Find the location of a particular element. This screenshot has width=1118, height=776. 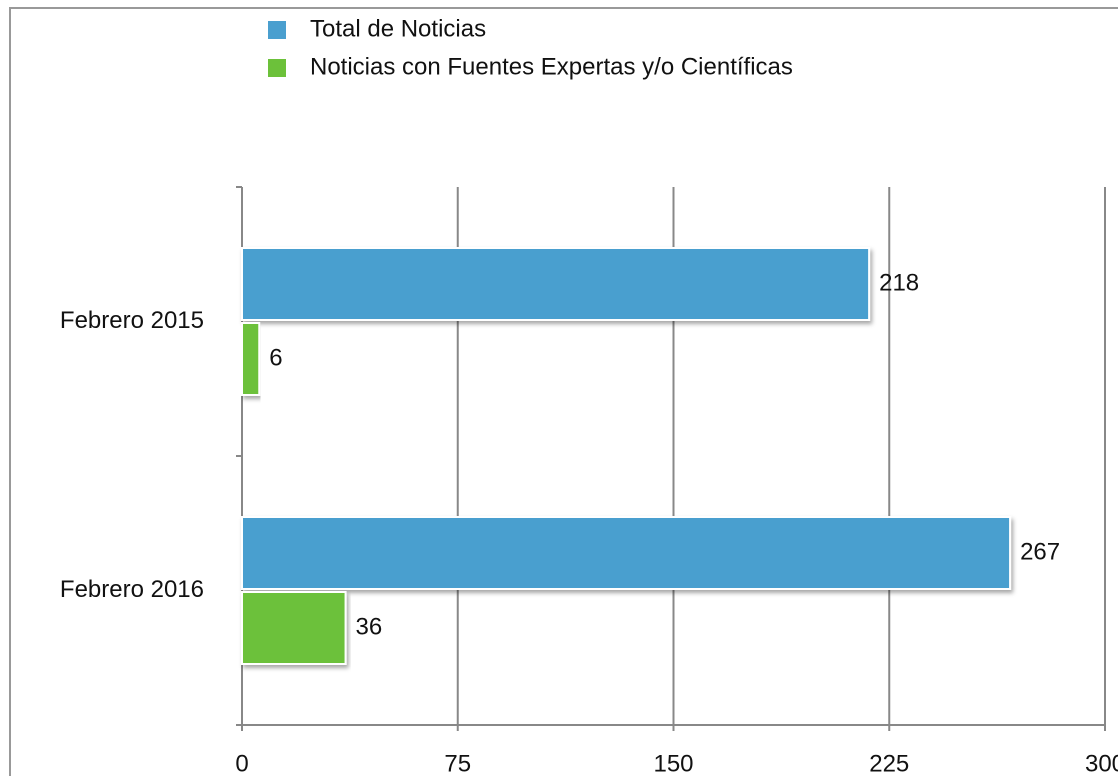

x-tick-label: 300 is located at coordinates (1101, 763).